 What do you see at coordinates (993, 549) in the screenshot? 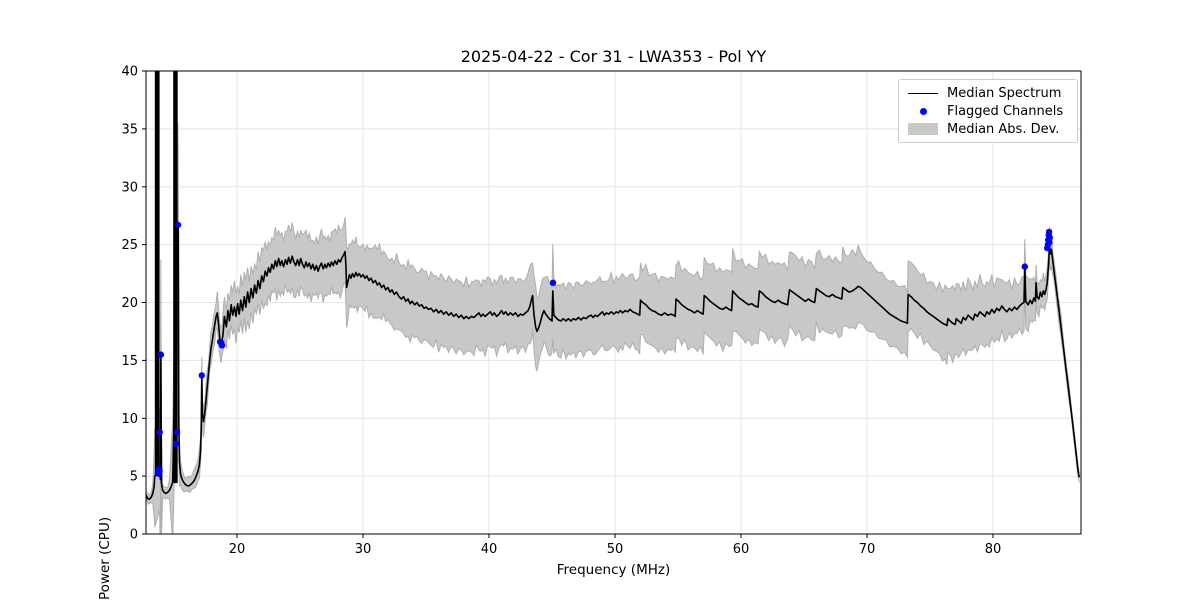
I see `svg-text: 80` at bounding box center [993, 549].